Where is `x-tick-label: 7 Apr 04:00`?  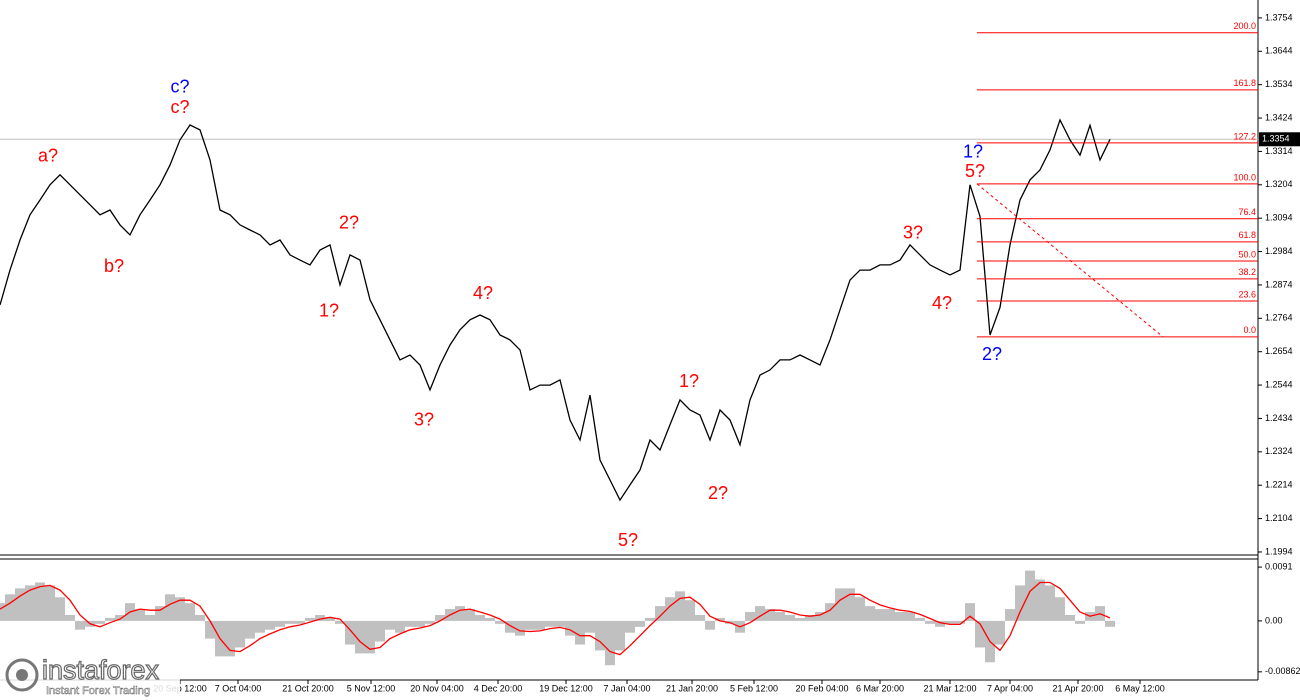 x-tick-label: 7 Apr 04:00 is located at coordinates (1010, 688).